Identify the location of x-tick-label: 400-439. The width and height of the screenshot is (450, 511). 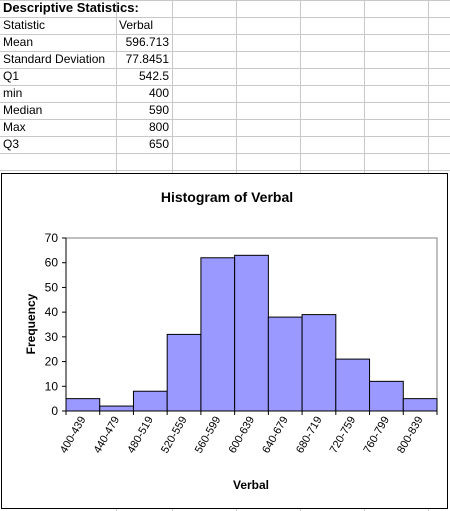
(73, 435).